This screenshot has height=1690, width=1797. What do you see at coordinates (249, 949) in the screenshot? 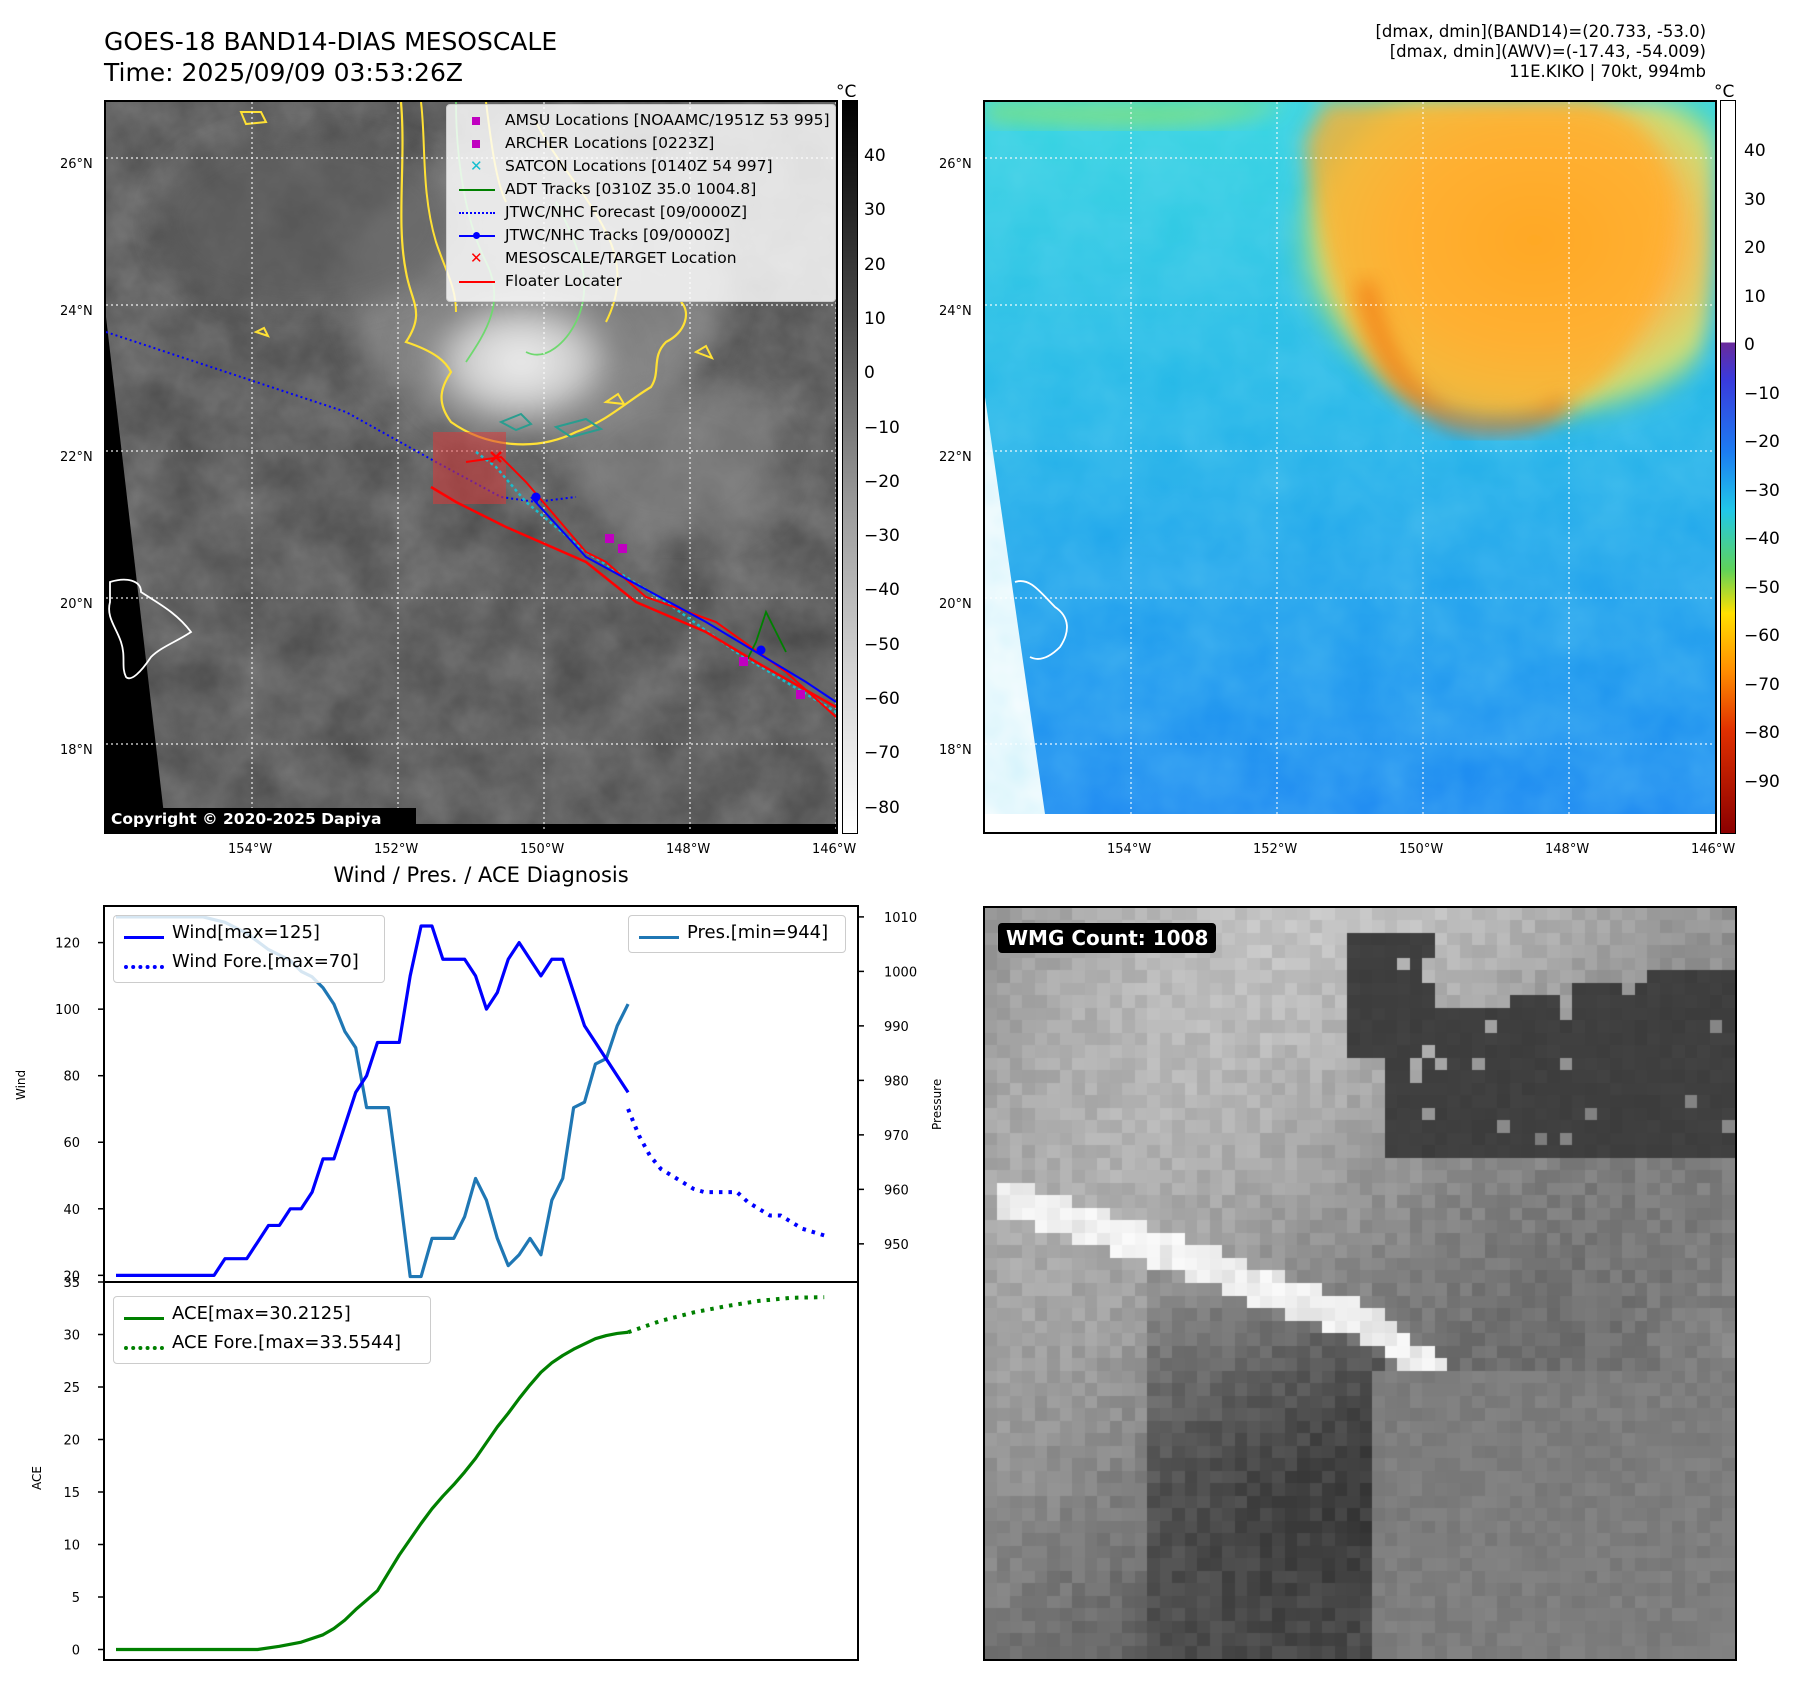
I see `wind-legend: Wind[max=125] Wind Fore.[max=70]` at bounding box center [249, 949].